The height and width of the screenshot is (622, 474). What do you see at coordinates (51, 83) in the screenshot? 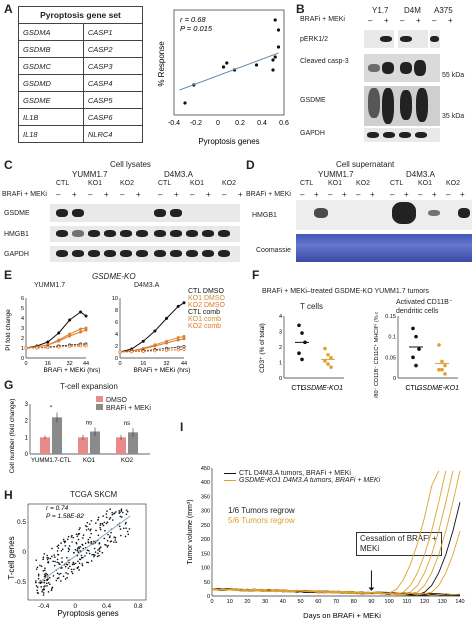
I see `gene-cell: GSDMD` at bounding box center [51, 83].